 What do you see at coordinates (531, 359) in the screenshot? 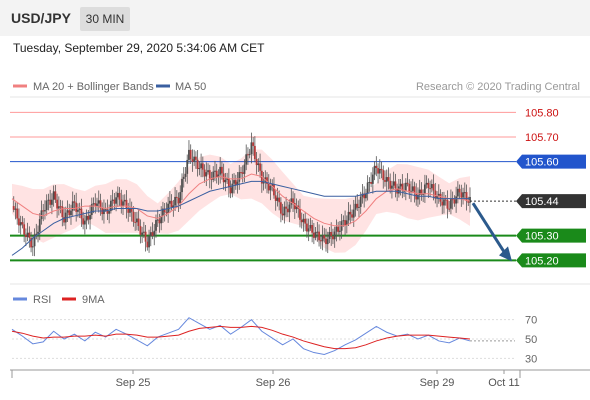
I see `rsi-tick-30: 30` at bounding box center [531, 359].